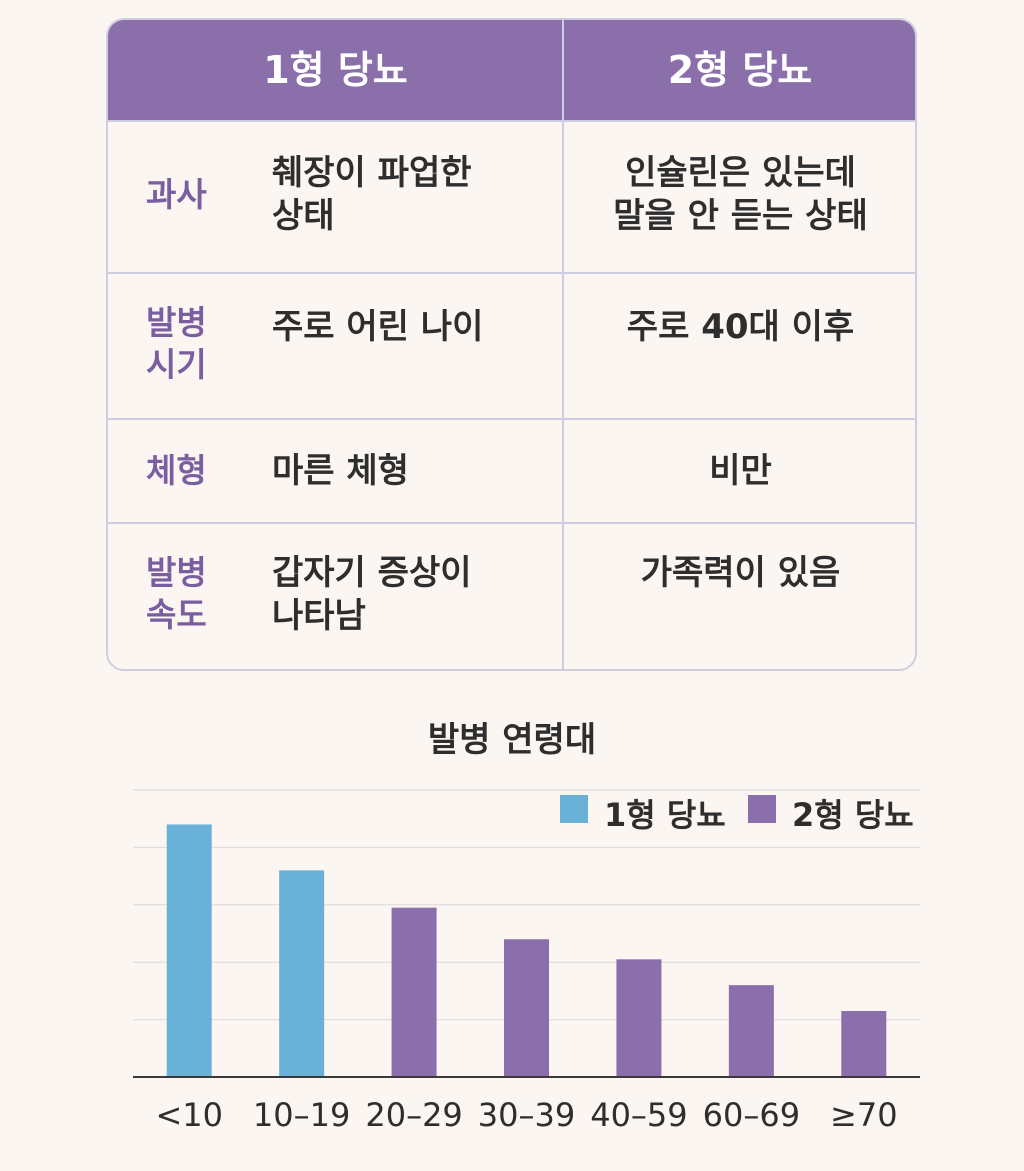  I want to click on chart-title: 발병 연령대, so click(512, 740).